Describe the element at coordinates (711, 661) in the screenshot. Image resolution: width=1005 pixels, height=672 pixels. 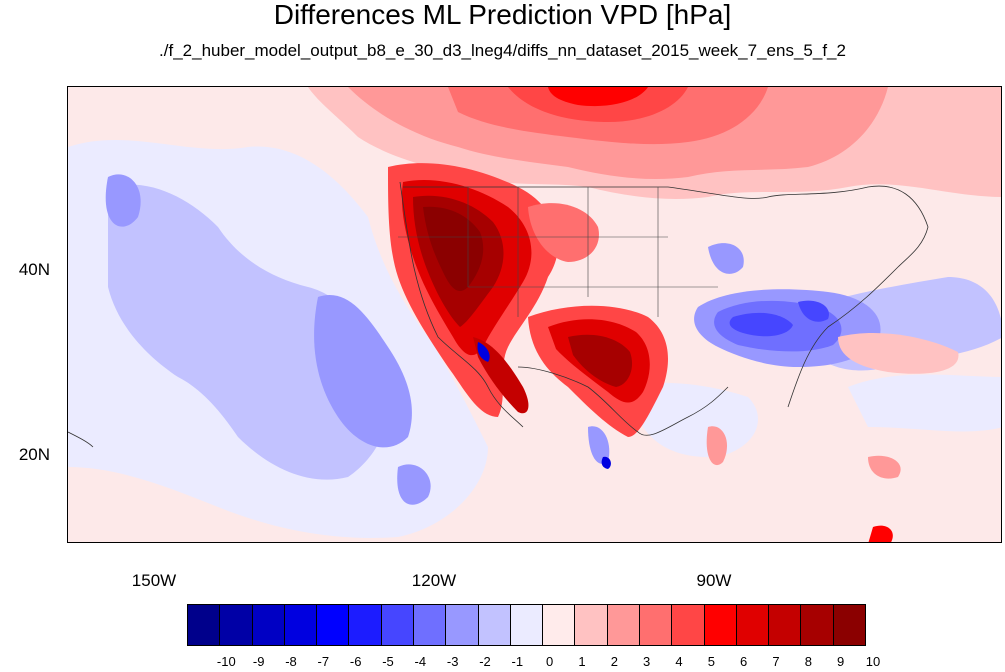
I see `colorbar-tick-label: 5` at that location.